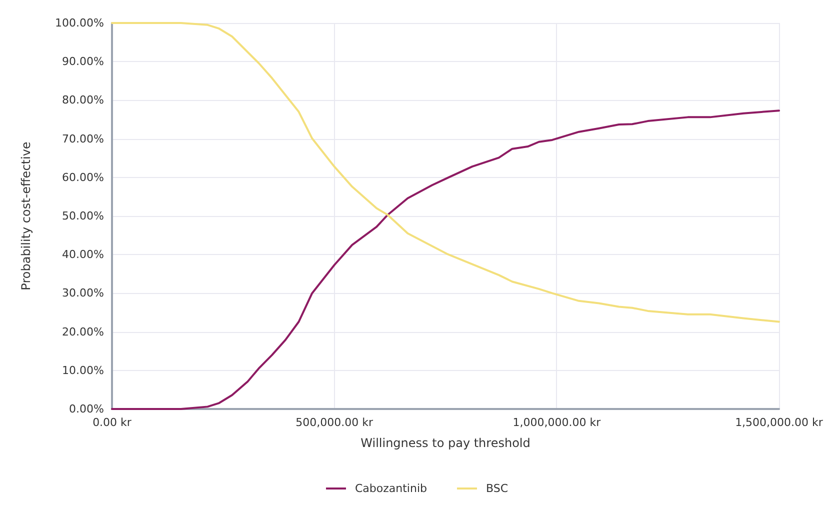 The width and height of the screenshot is (834, 505). I want to click on legend-label: Cabozantinib, so click(391, 488).